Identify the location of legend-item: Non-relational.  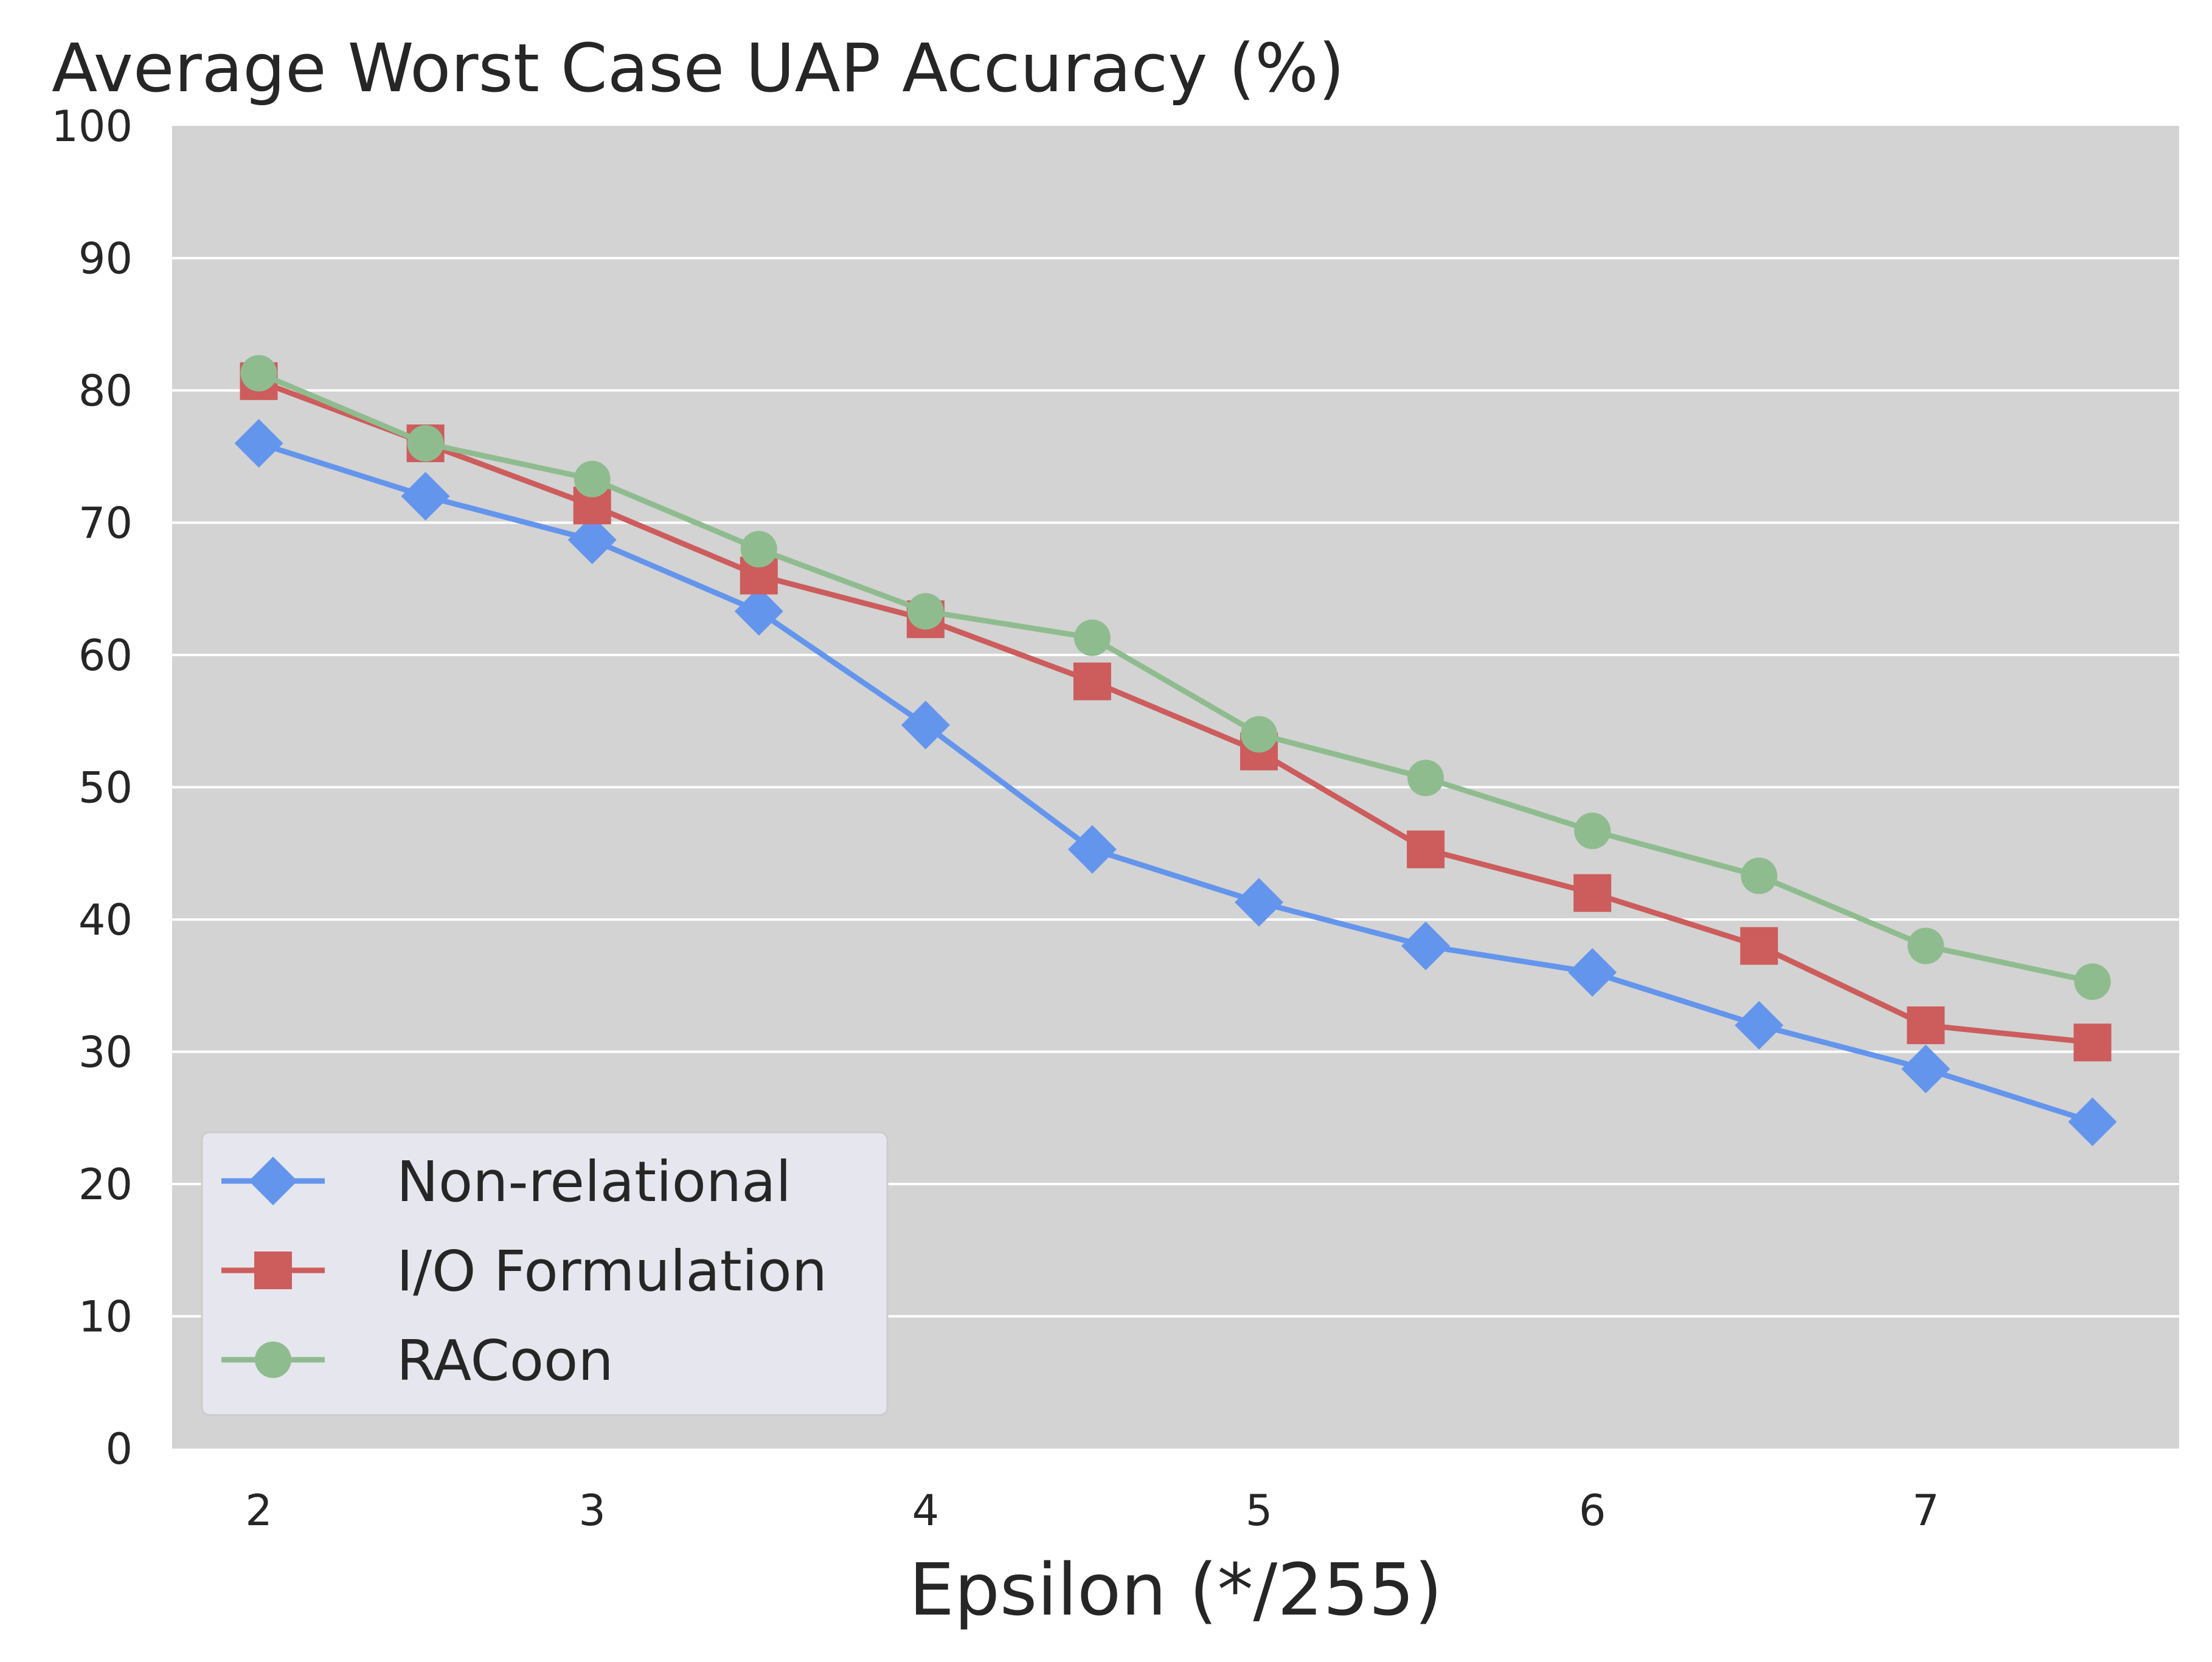
(506, 1181).